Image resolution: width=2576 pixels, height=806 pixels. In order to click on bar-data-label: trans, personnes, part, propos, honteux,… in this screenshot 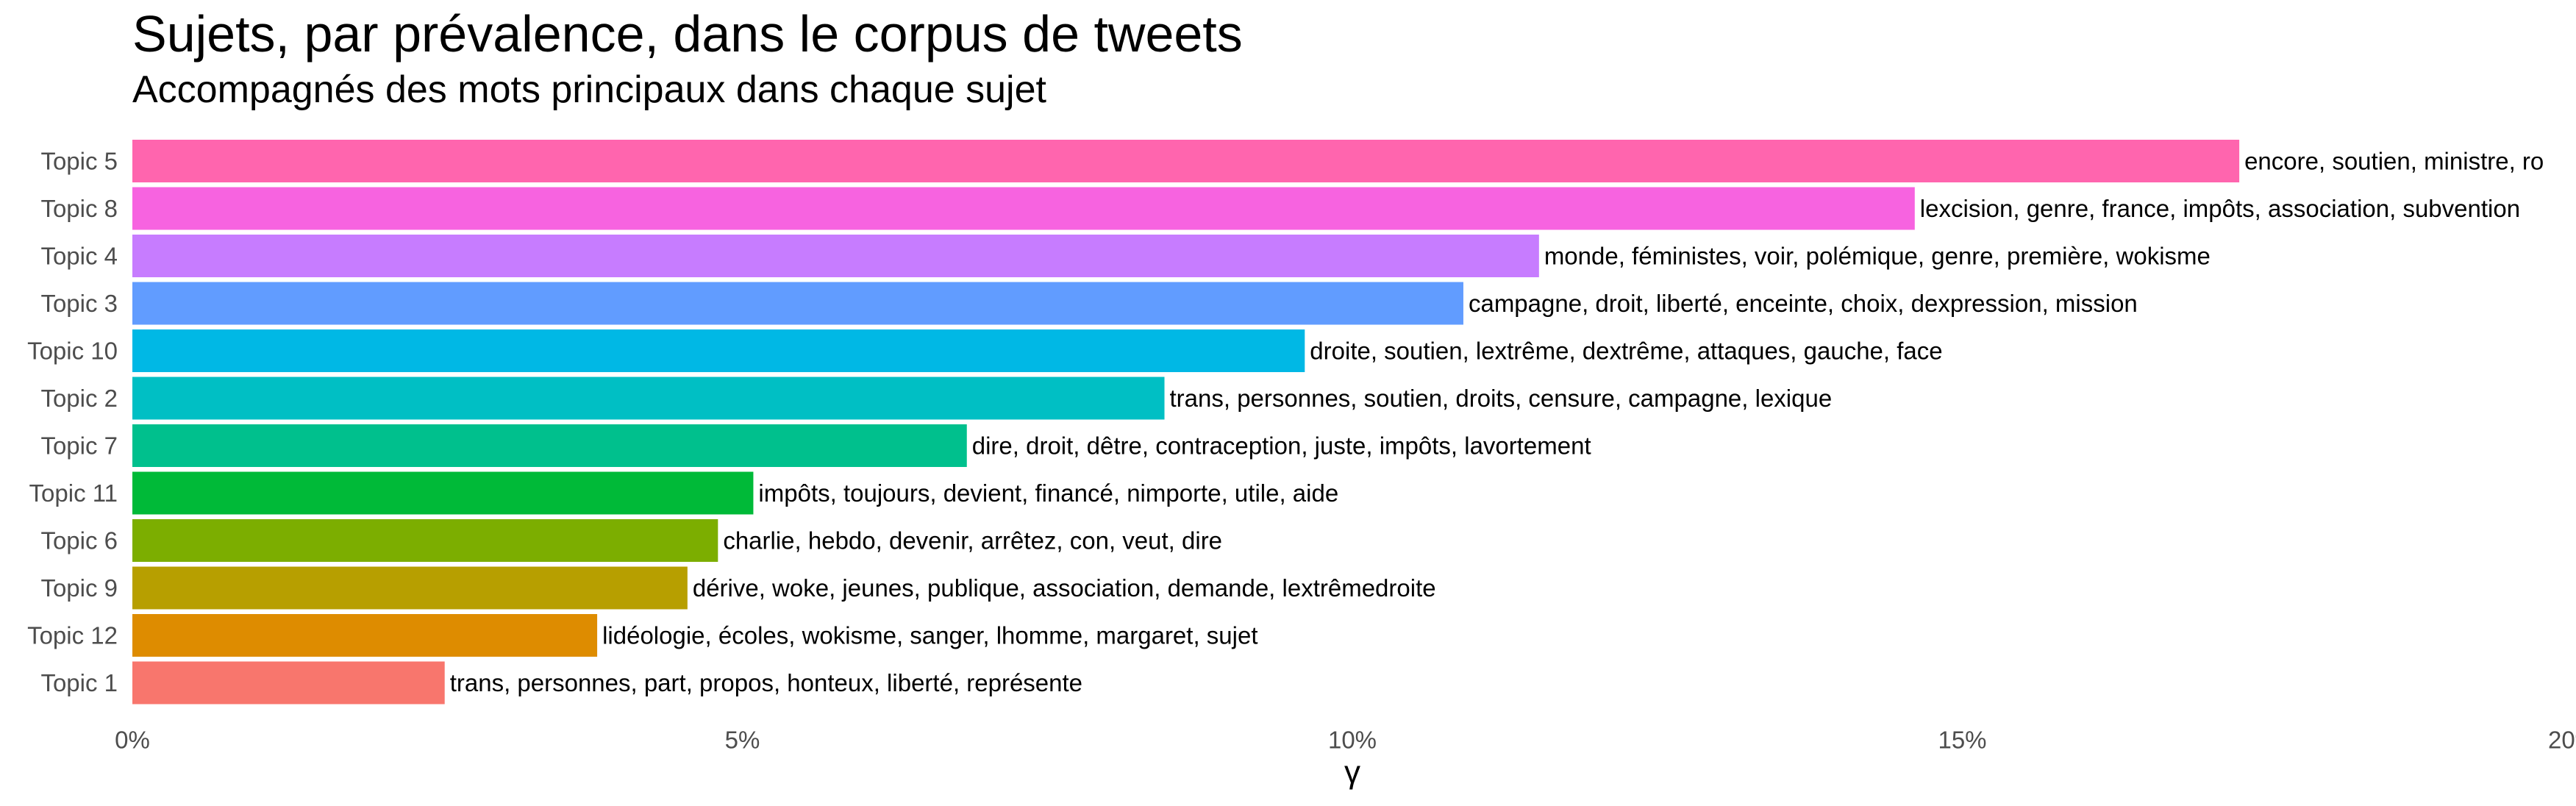, I will do `click(766, 682)`.